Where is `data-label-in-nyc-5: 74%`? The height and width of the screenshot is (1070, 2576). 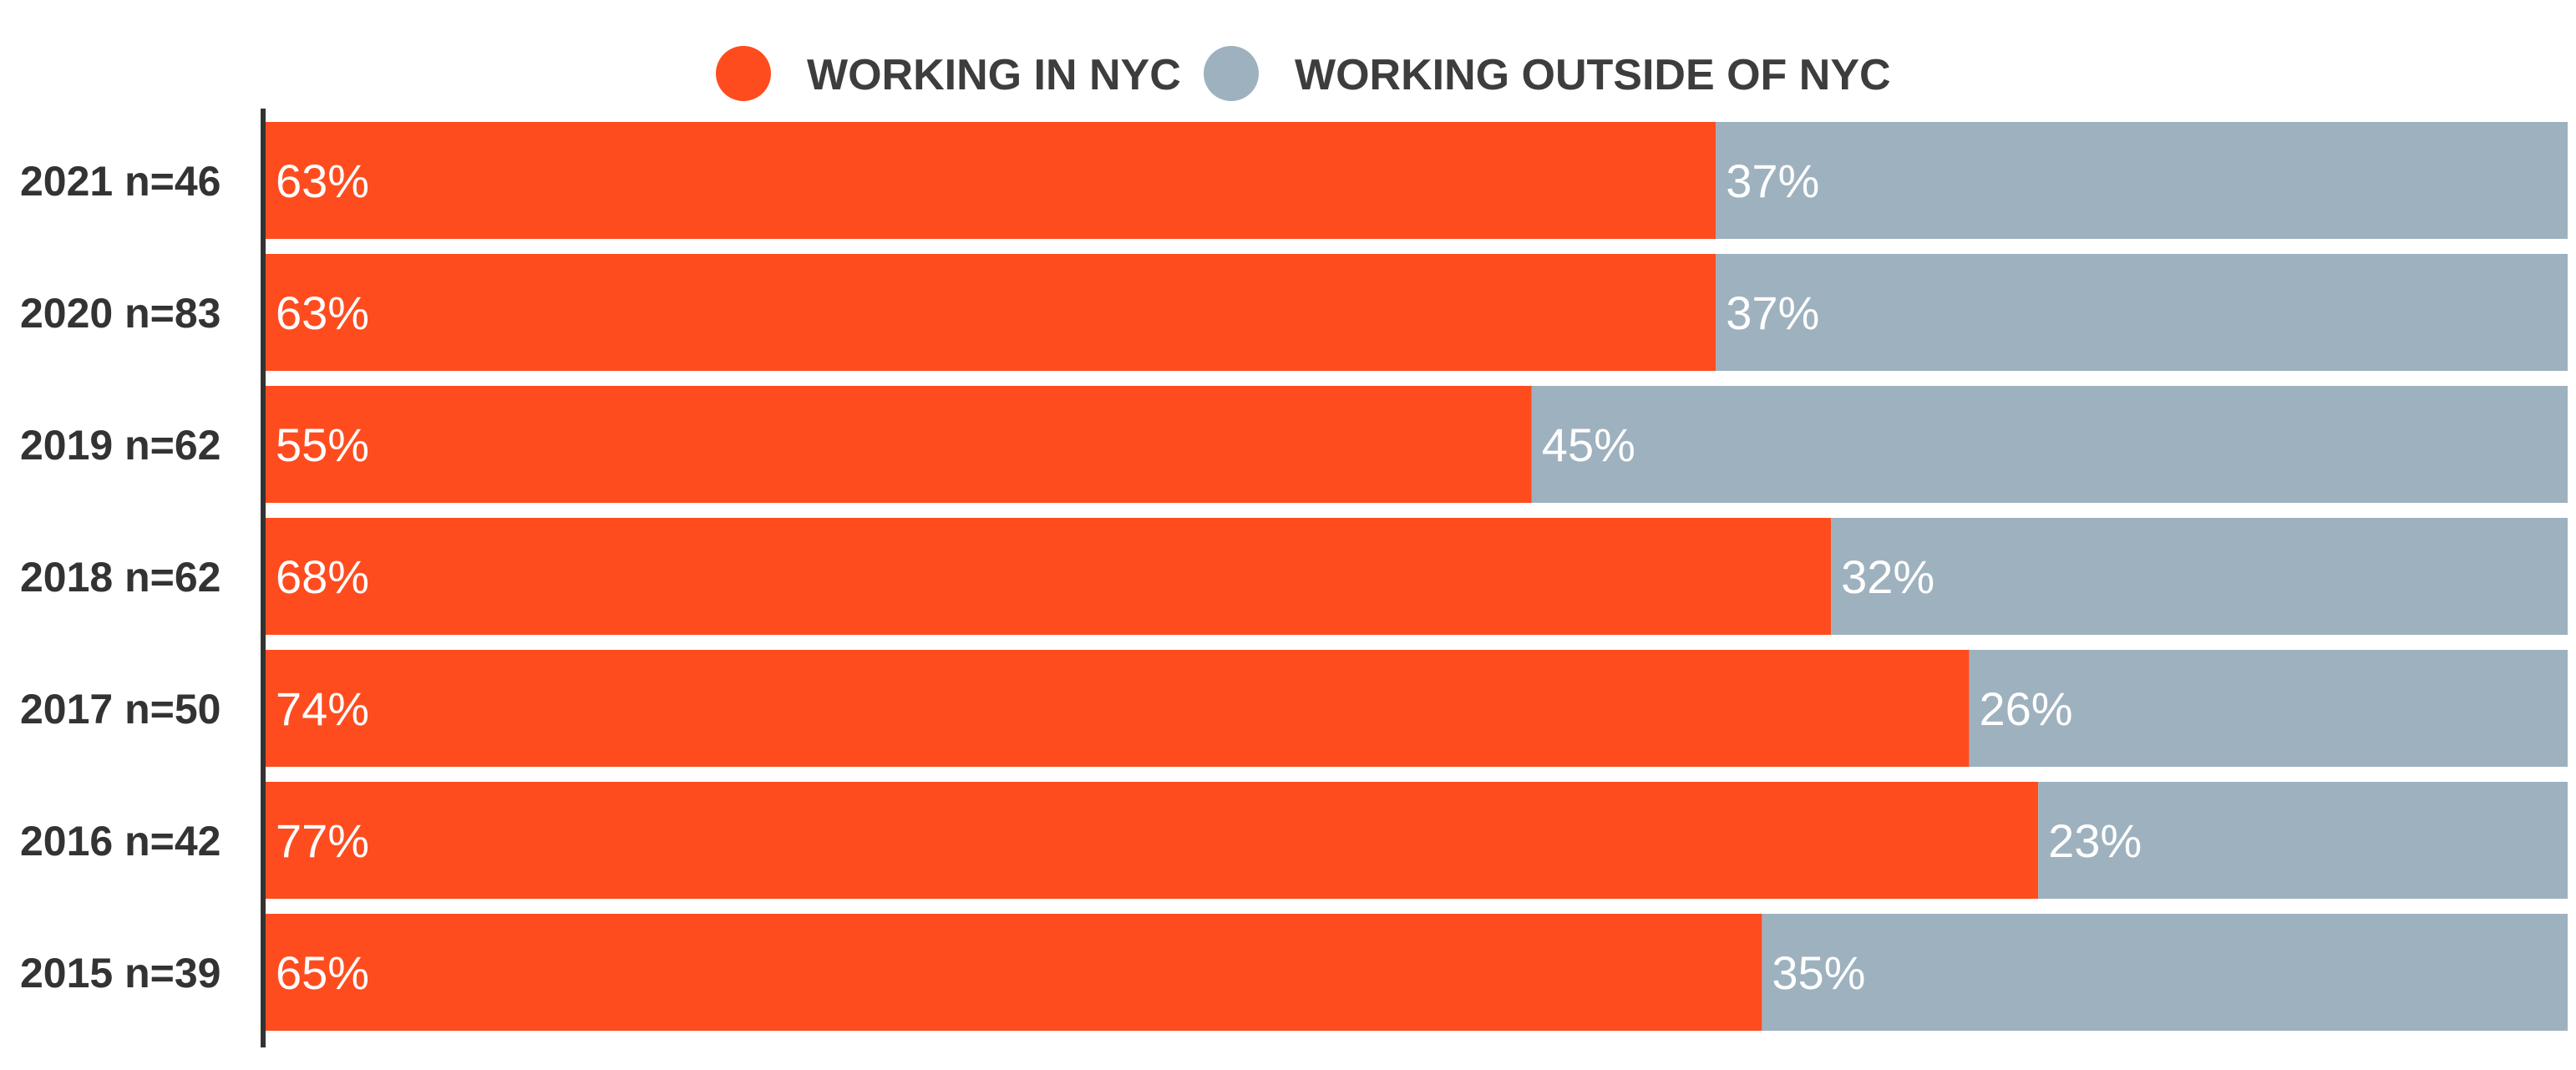
data-label-in-nyc-5: 74% is located at coordinates (322, 708).